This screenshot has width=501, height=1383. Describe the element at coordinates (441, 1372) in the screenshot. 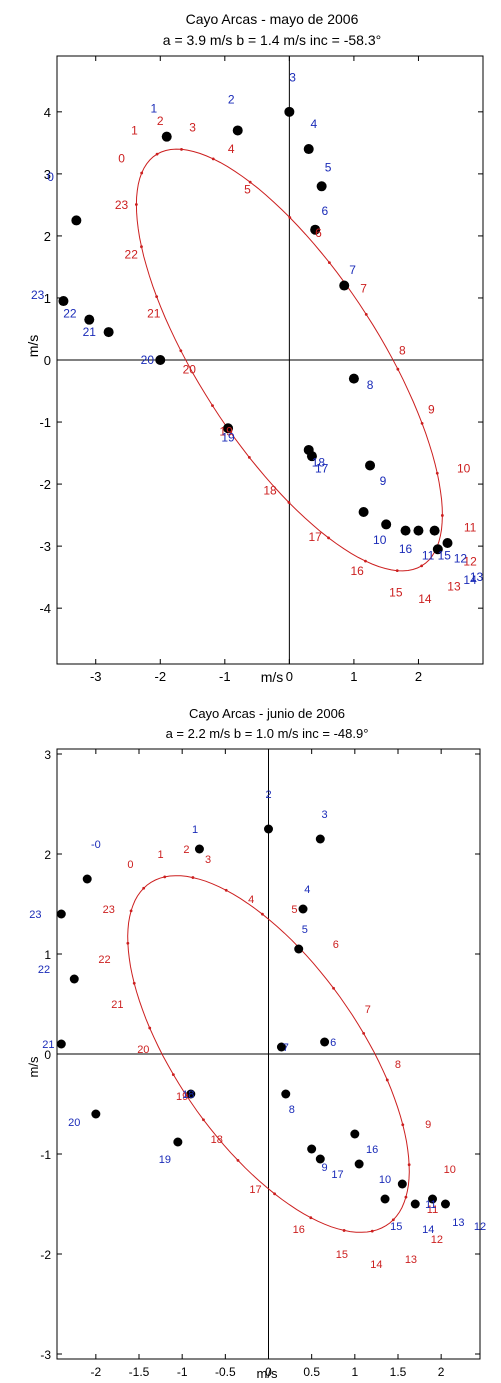

I see `x-tick-label: 2` at that location.